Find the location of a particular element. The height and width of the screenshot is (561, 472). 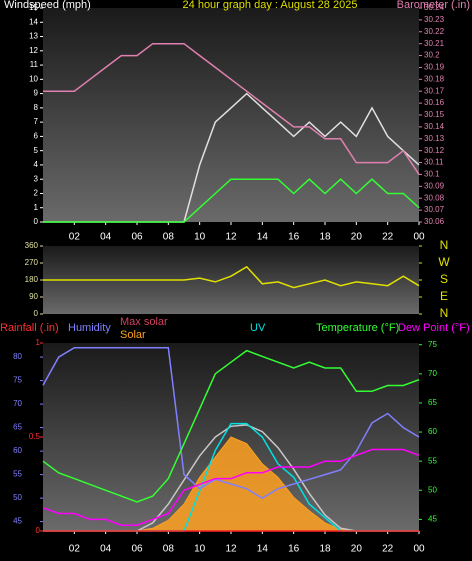

tick-label: 7 is located at coordinates (36, 121).